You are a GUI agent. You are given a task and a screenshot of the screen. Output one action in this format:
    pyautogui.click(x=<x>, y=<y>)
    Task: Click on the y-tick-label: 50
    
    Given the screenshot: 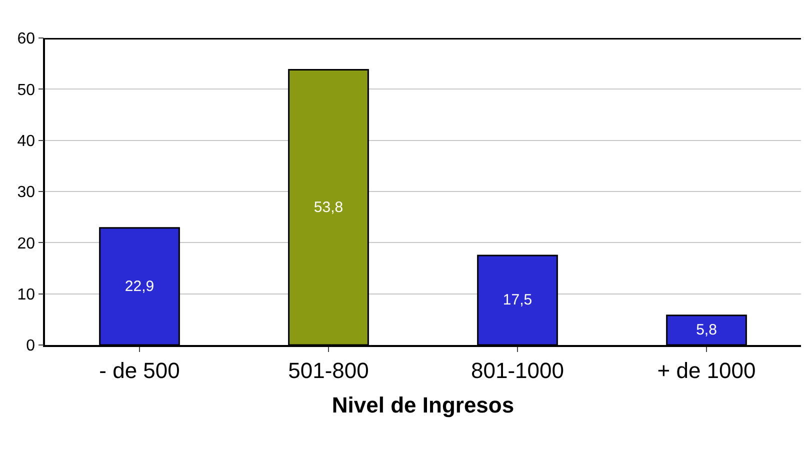 What is the action you would take?
    pyautogui.click(x=26, y=90)
    